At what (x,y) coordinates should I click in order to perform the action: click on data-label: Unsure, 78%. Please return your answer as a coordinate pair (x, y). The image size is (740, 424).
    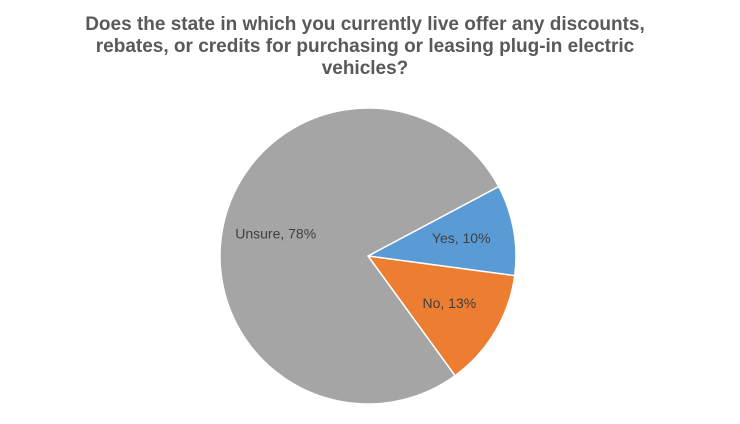
    Looking at the image, I should click on (275, 233).